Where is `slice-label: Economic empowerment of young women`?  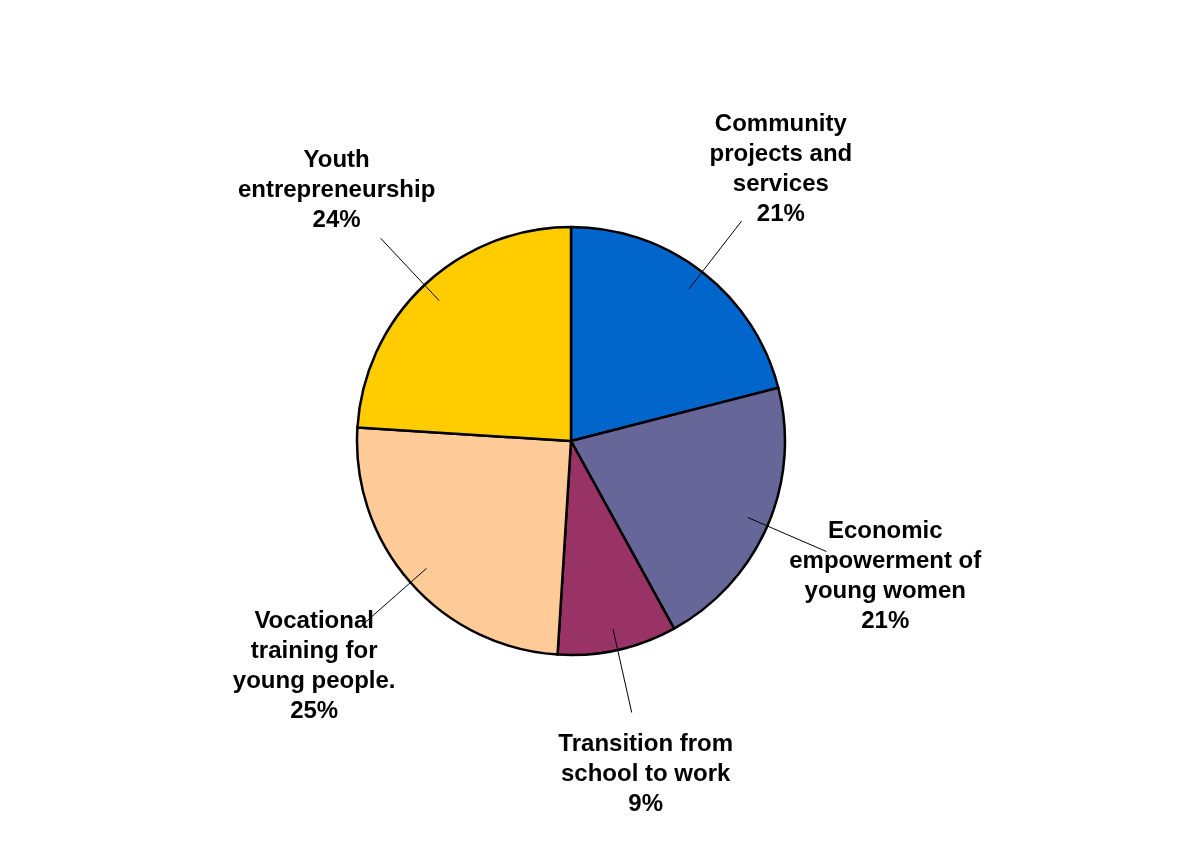
slice-label: Economic empowerment of young women is located at coordinates (886, 560).